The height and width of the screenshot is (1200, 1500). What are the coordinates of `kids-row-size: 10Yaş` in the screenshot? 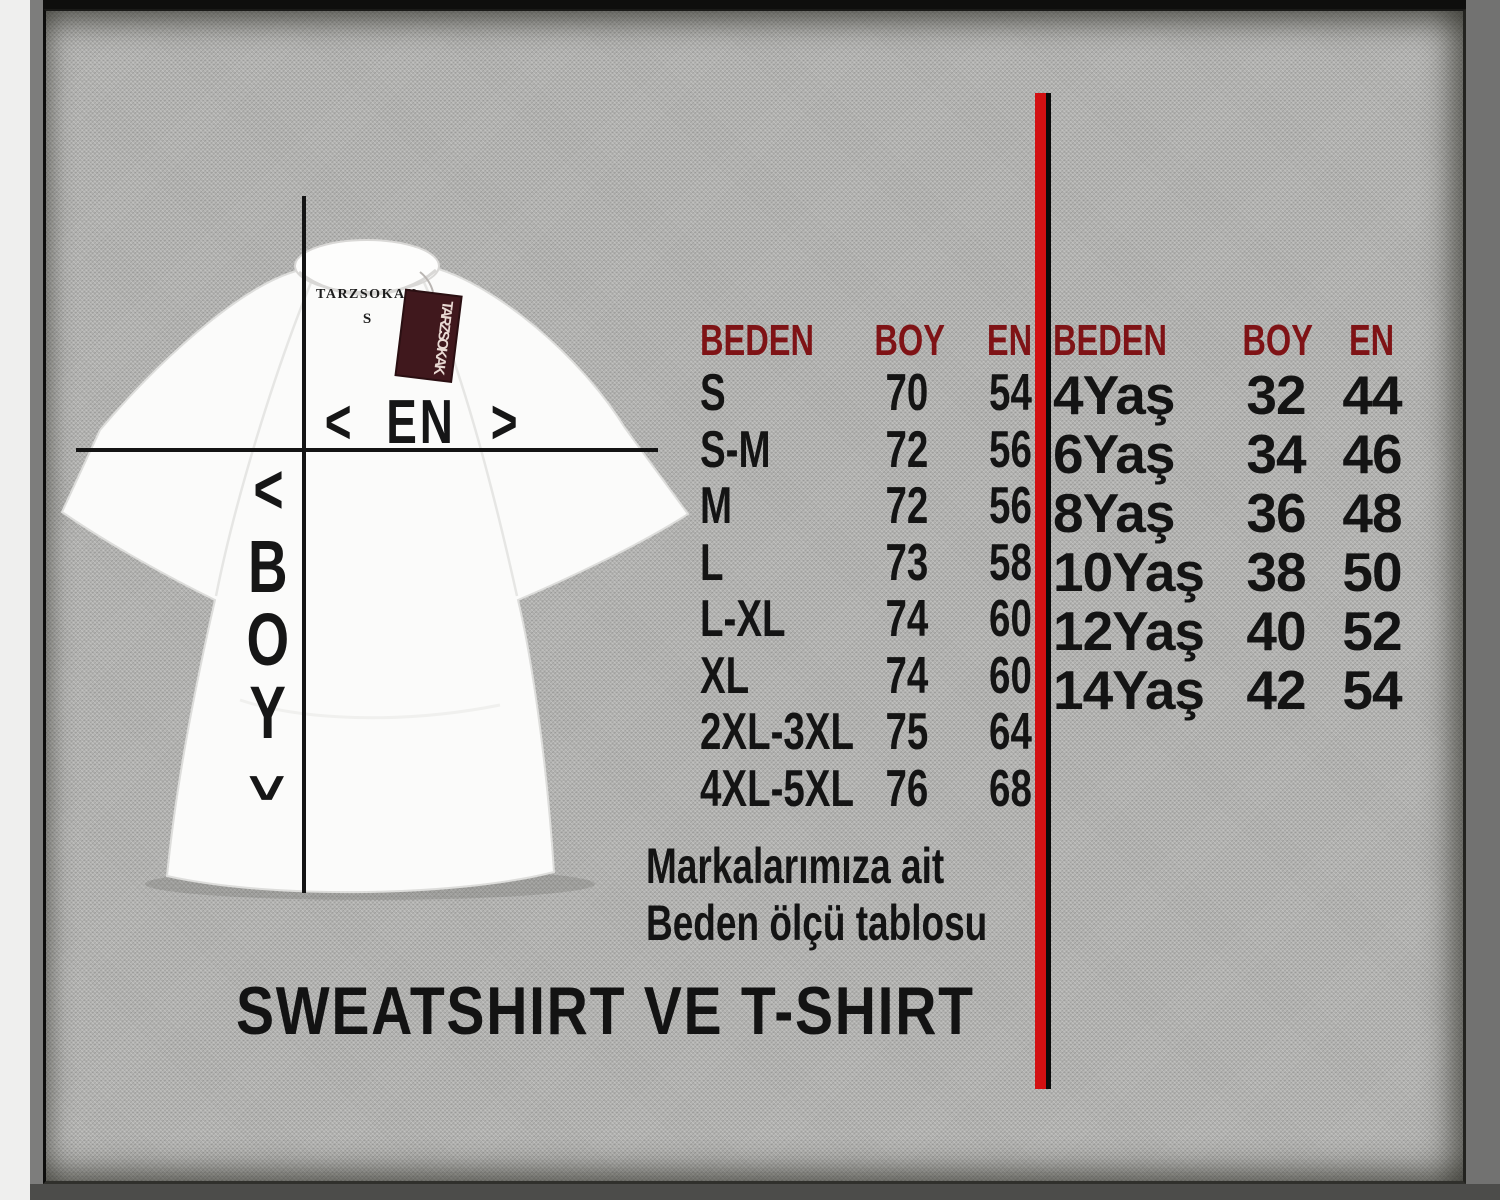 It's located at (1129, 571).